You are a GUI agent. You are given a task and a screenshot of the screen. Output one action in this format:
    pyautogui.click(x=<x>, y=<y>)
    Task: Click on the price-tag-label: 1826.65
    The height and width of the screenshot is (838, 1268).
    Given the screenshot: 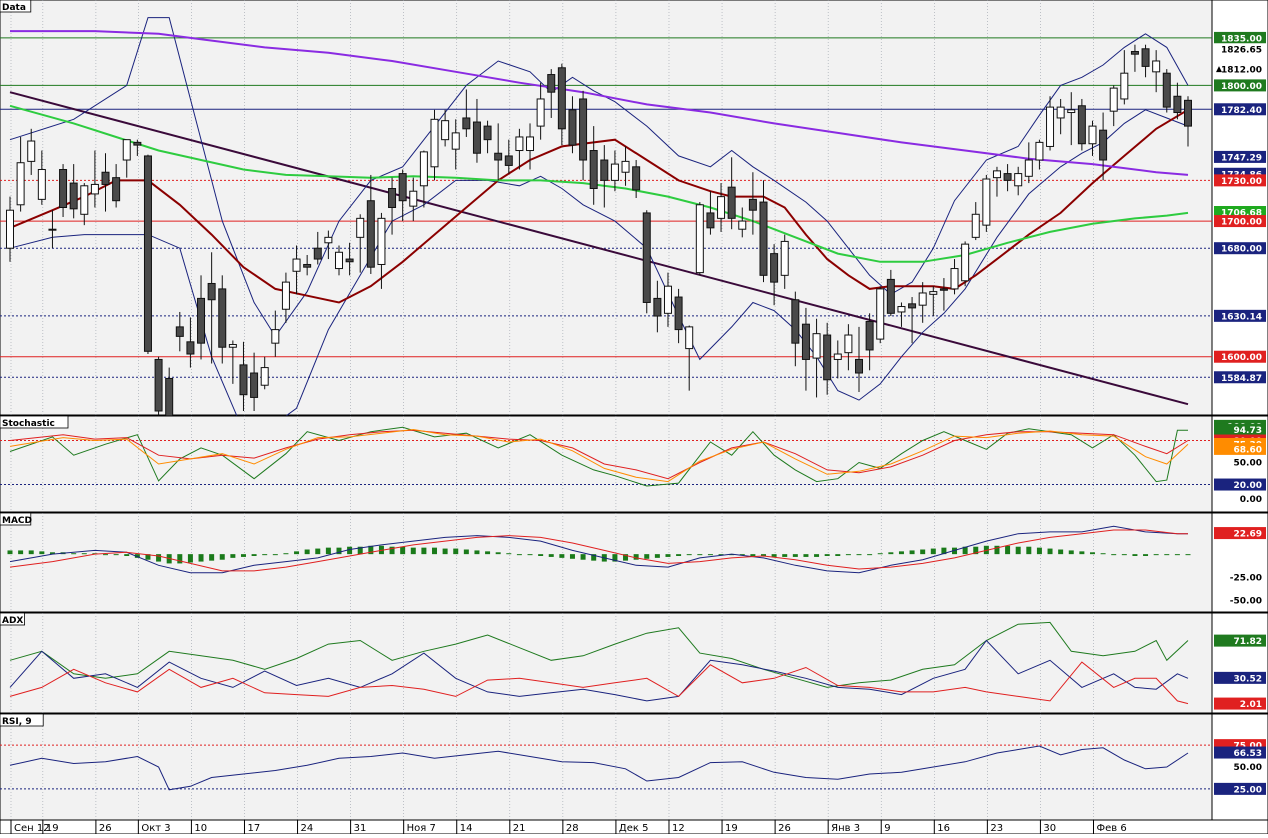 What is the action you would take?
    pyautogui.click(x=1241, y=51)
    